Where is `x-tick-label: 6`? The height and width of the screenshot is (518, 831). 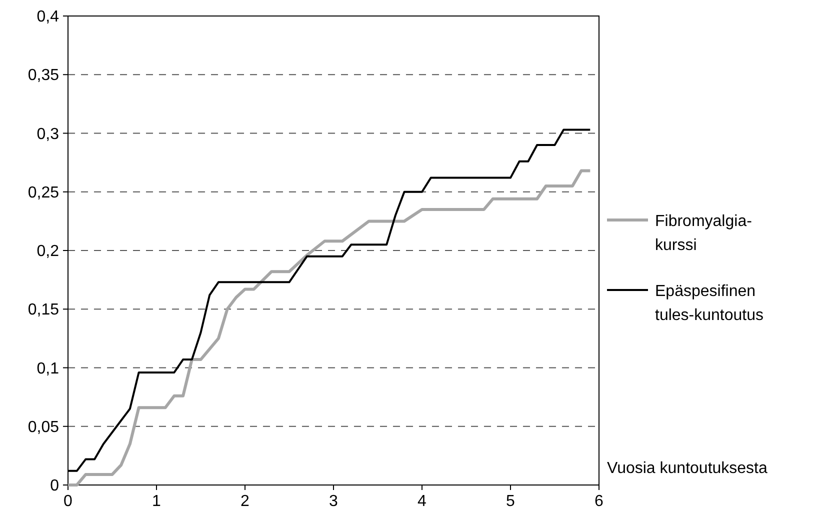 x-tick-label: 6 is located at coordinates (599, 501).